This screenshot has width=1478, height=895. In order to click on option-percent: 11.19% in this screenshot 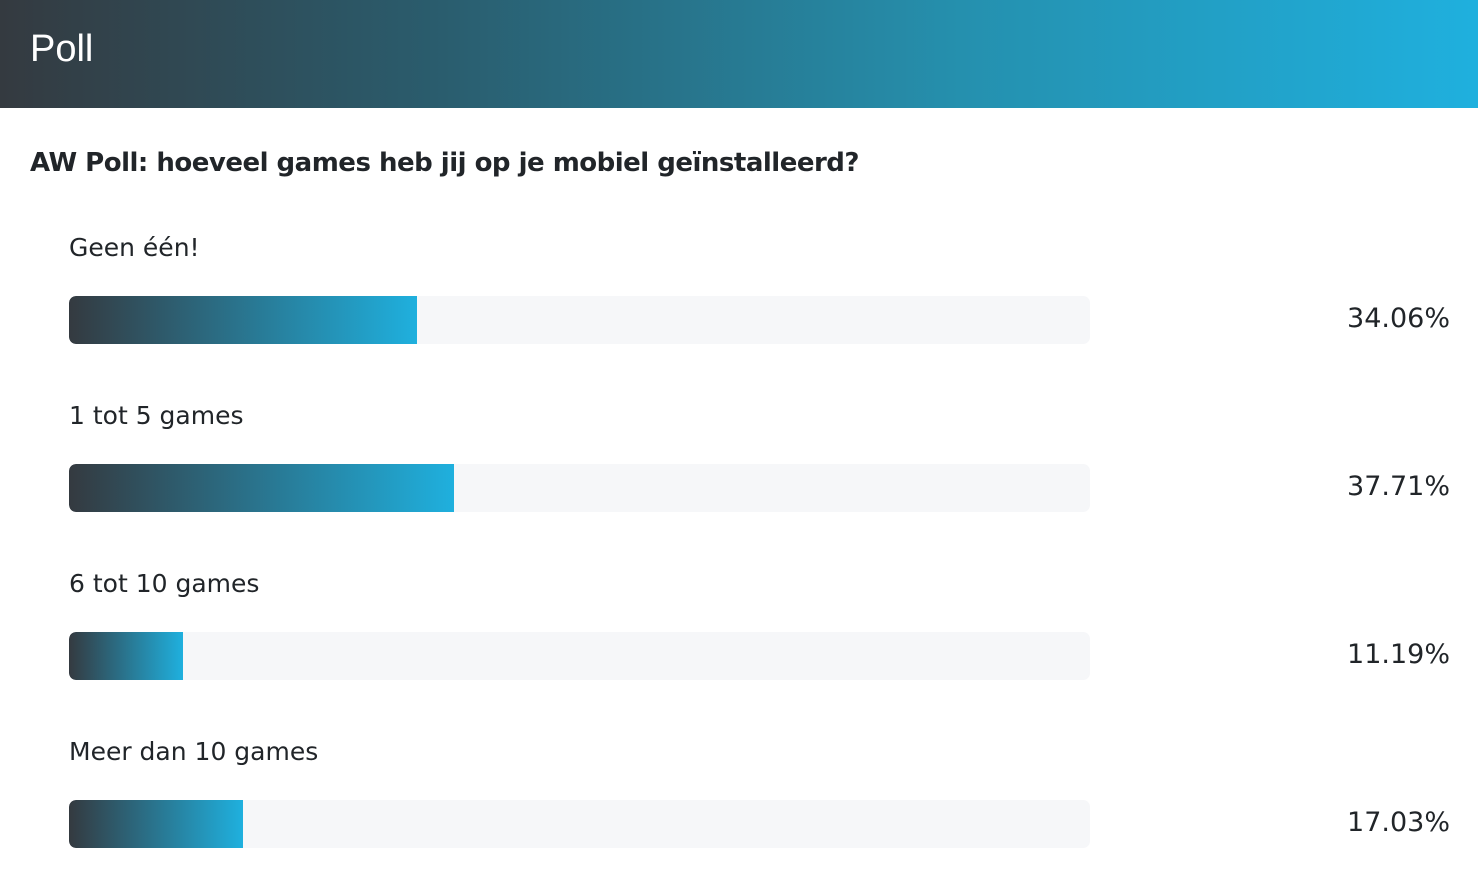, I will do `click(1398, 654)`.